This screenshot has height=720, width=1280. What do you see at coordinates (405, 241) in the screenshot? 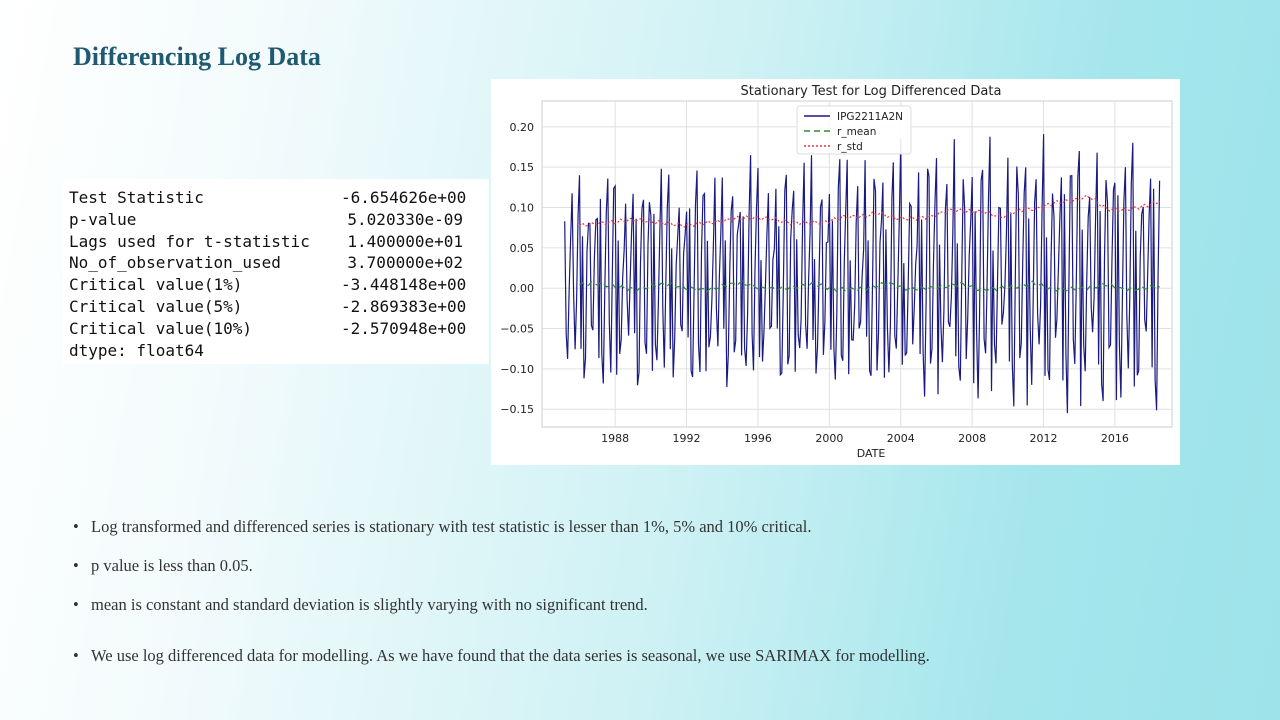
I see `adf-result-value: 1.400000e+01` at bounding box center [405, 241].